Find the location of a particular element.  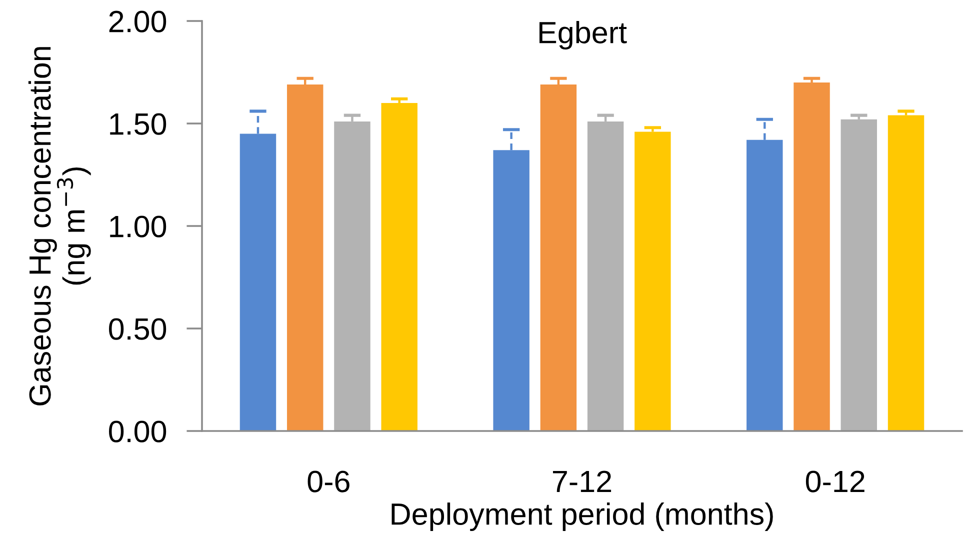

x-tick-label: 0-6 is located at coordinates (329, 481).